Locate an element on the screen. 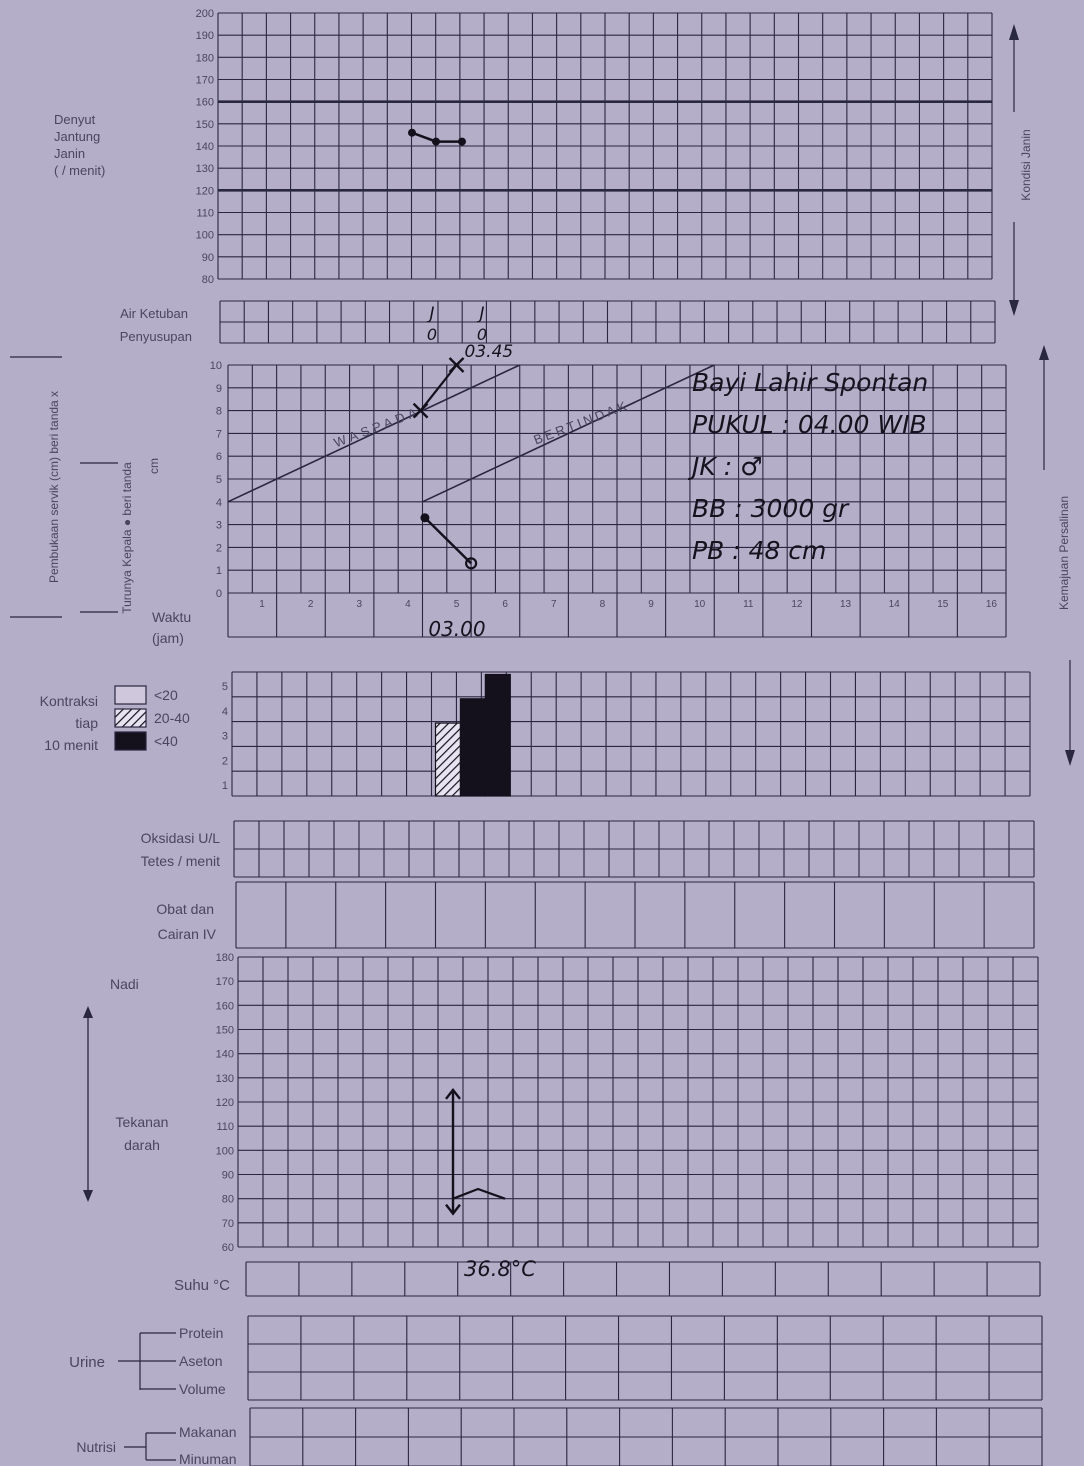  tekanan-label: Tekanan is located at coordinates (142, 1122).